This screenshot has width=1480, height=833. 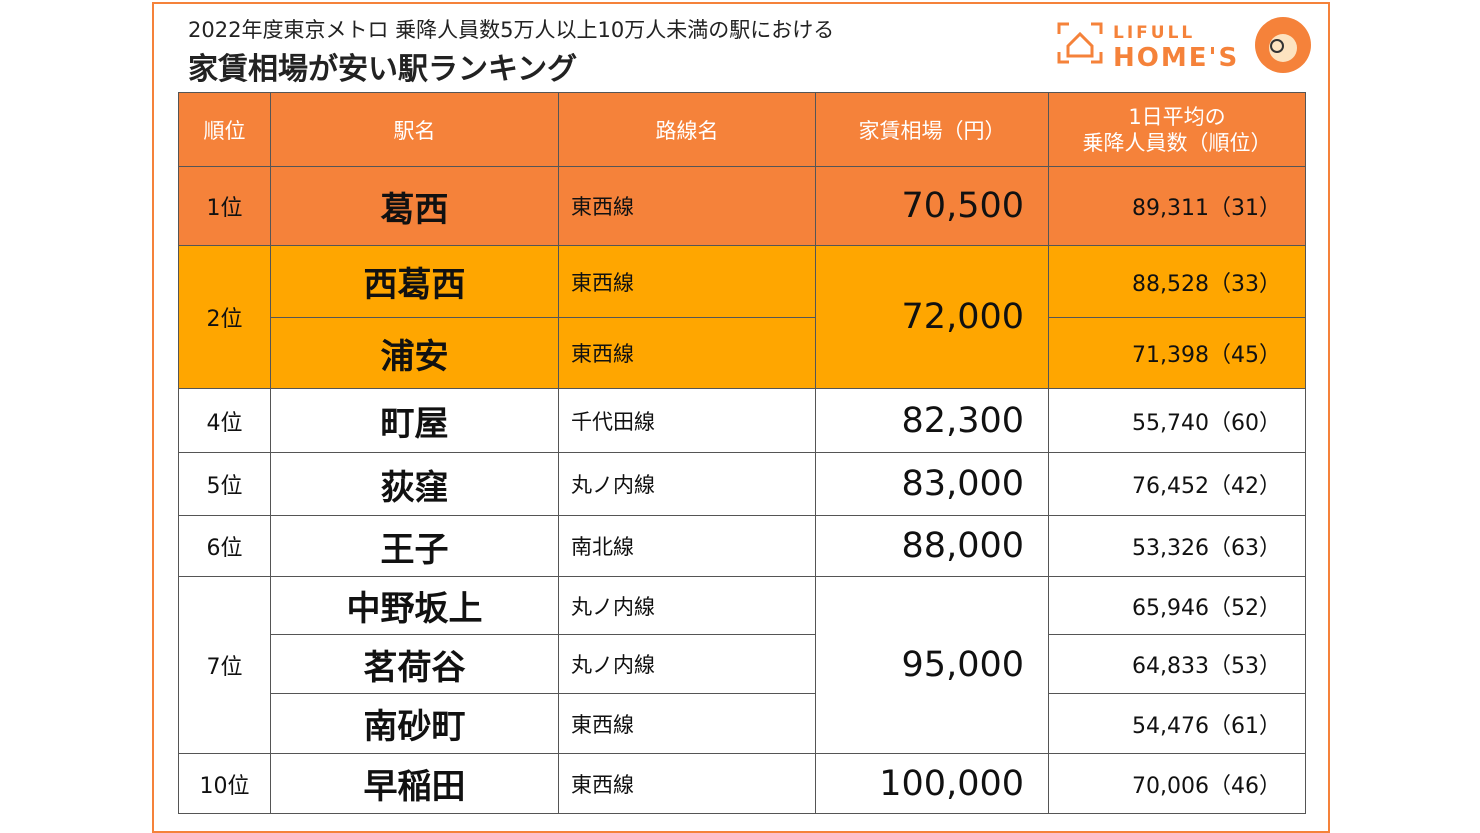 What do you see at coordinates (414, 664) in the screenshot?
I see `station-name: 茗荷谷` at bounding box center [414, 664].